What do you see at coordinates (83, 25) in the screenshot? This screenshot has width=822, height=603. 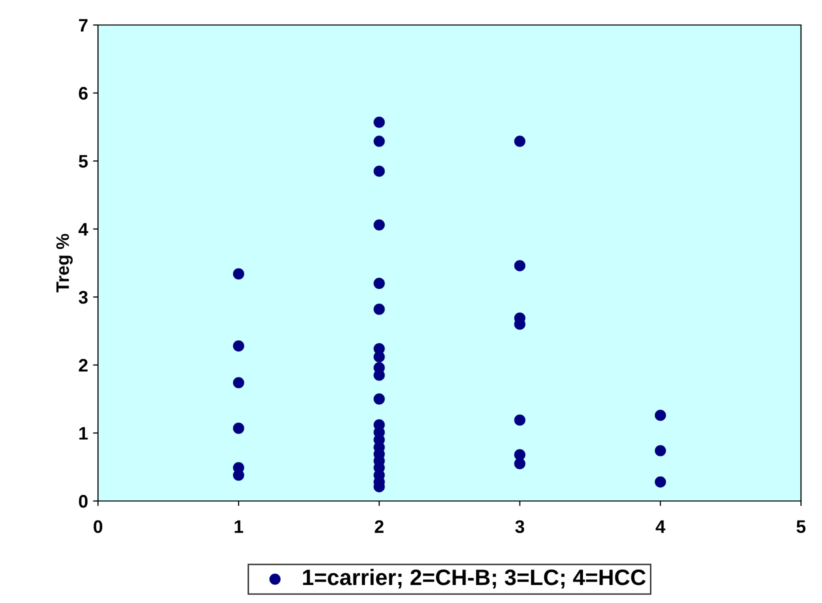 I see `y-tick-label: 7` at bounding box center [83, 25].